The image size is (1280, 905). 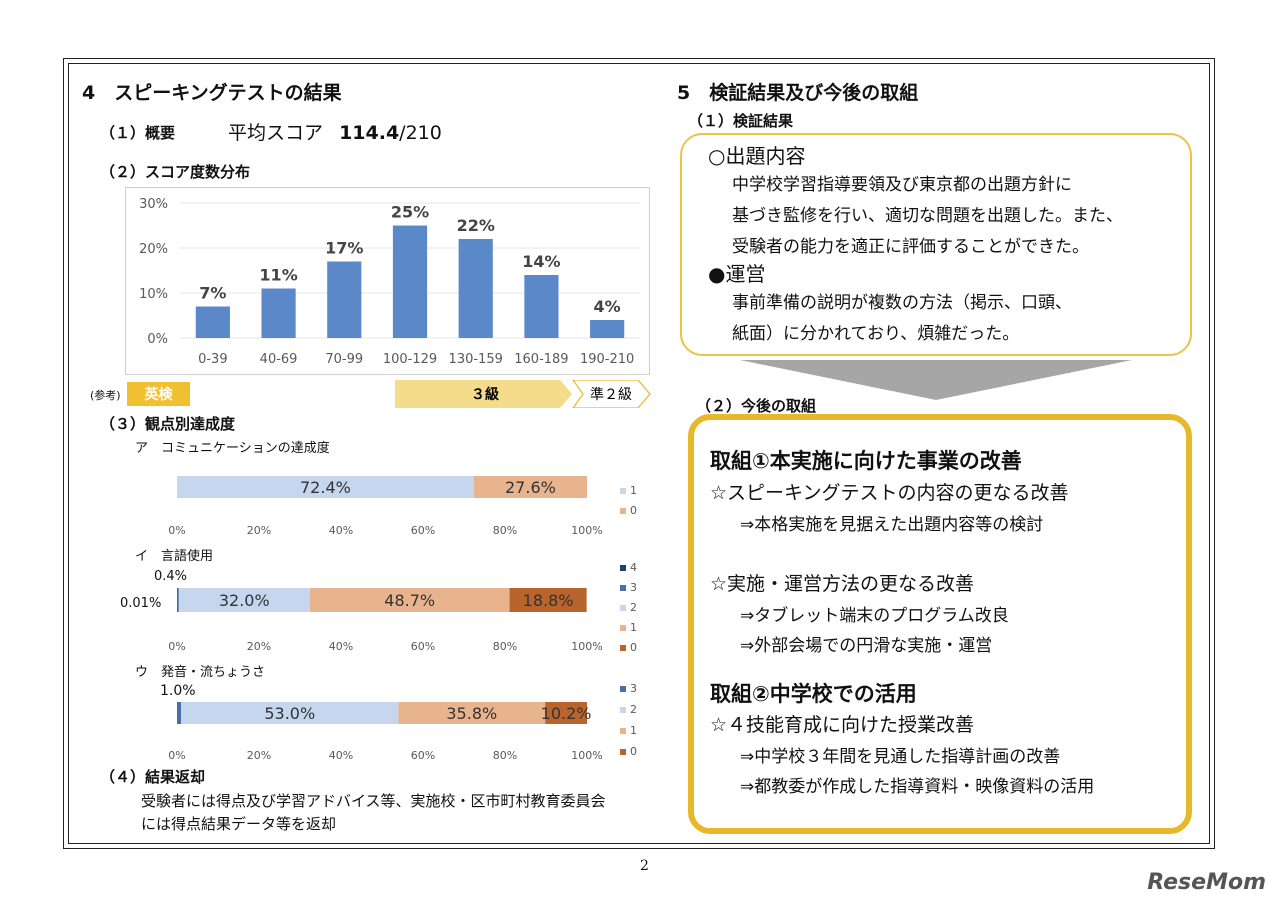 I want to click on bar-value-label: 14%, so click(x=541, y=261).